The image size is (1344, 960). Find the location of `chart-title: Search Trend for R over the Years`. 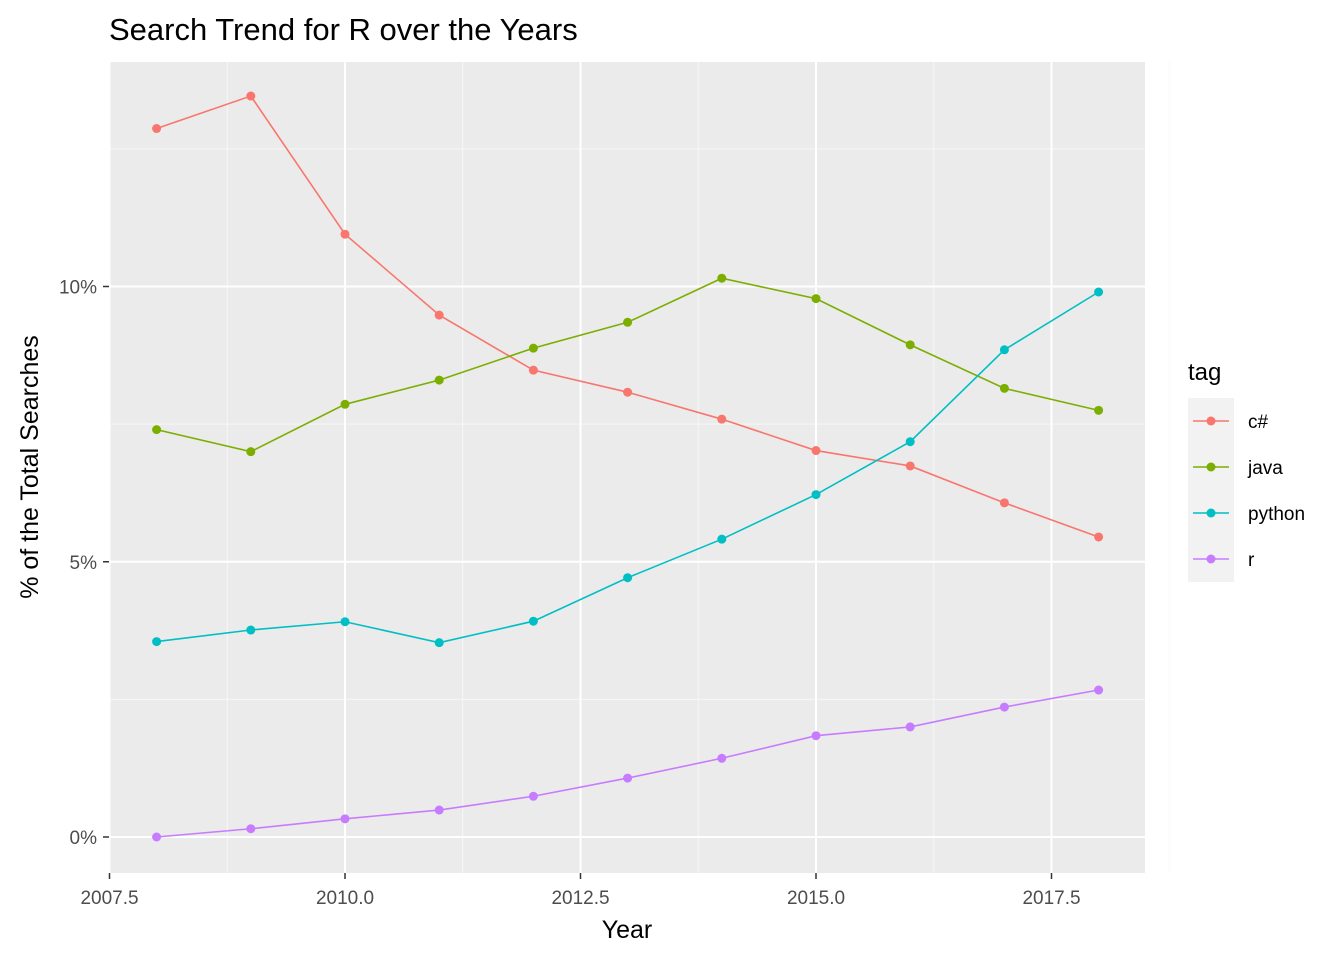

chart-title: Search Trend for R over the Years is located at coordinates (343, 29).